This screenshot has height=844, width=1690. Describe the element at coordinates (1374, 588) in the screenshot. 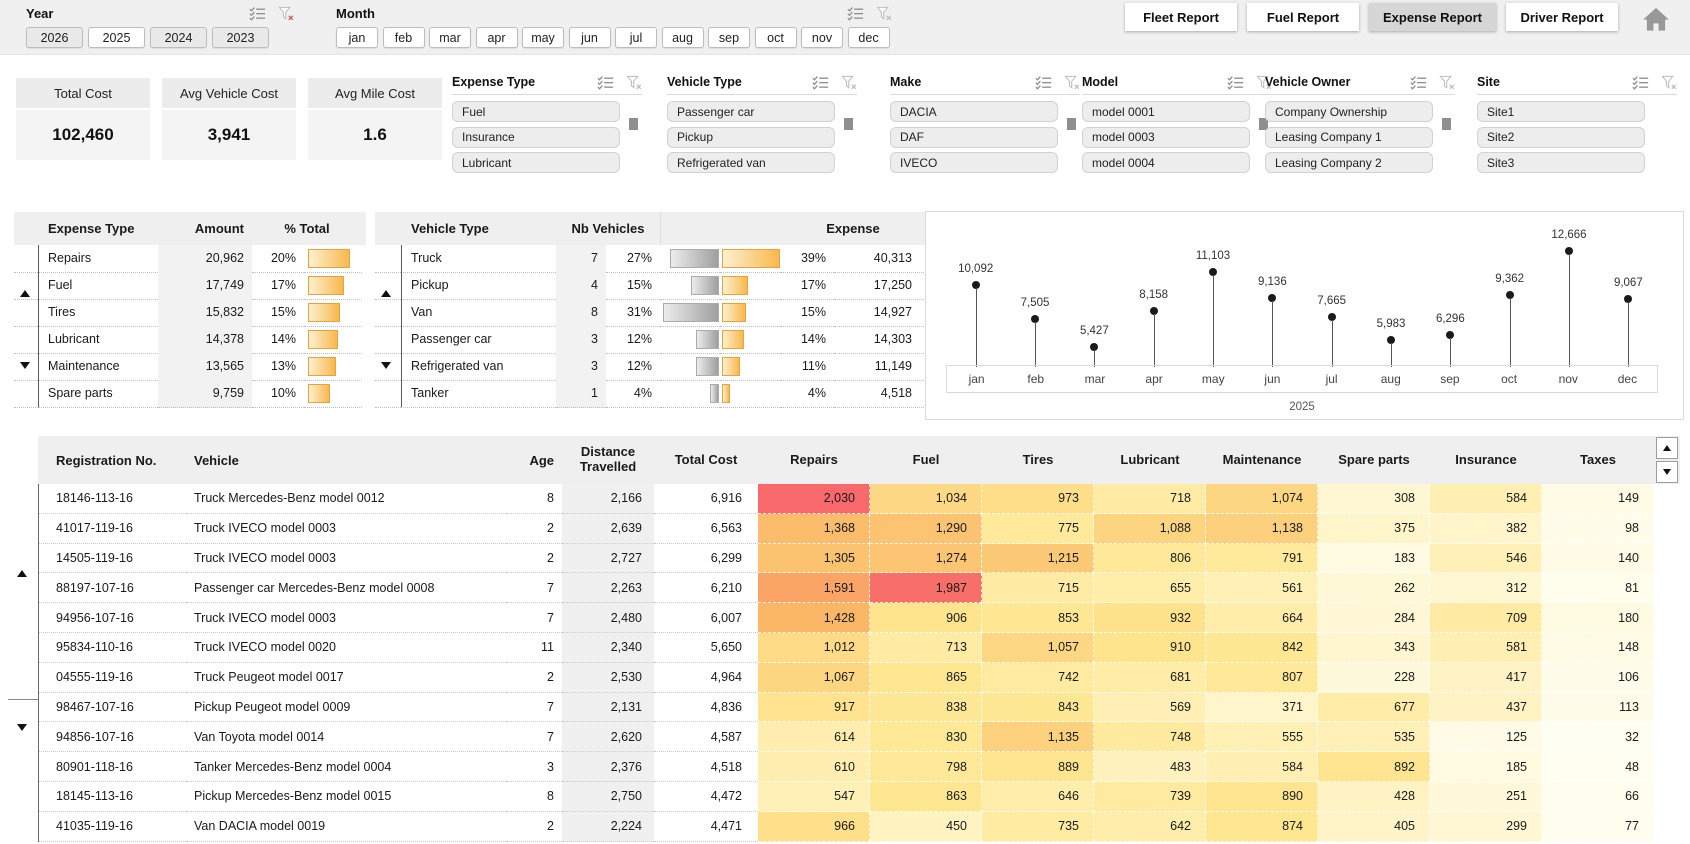

I see `spare-parts-cell: 262` at that location.